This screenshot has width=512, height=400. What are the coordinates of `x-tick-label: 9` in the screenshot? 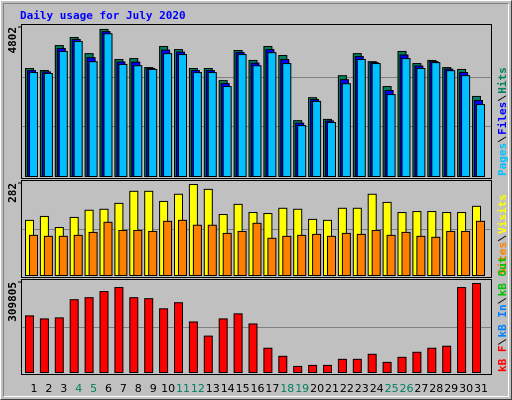 It's located at (153, 388).